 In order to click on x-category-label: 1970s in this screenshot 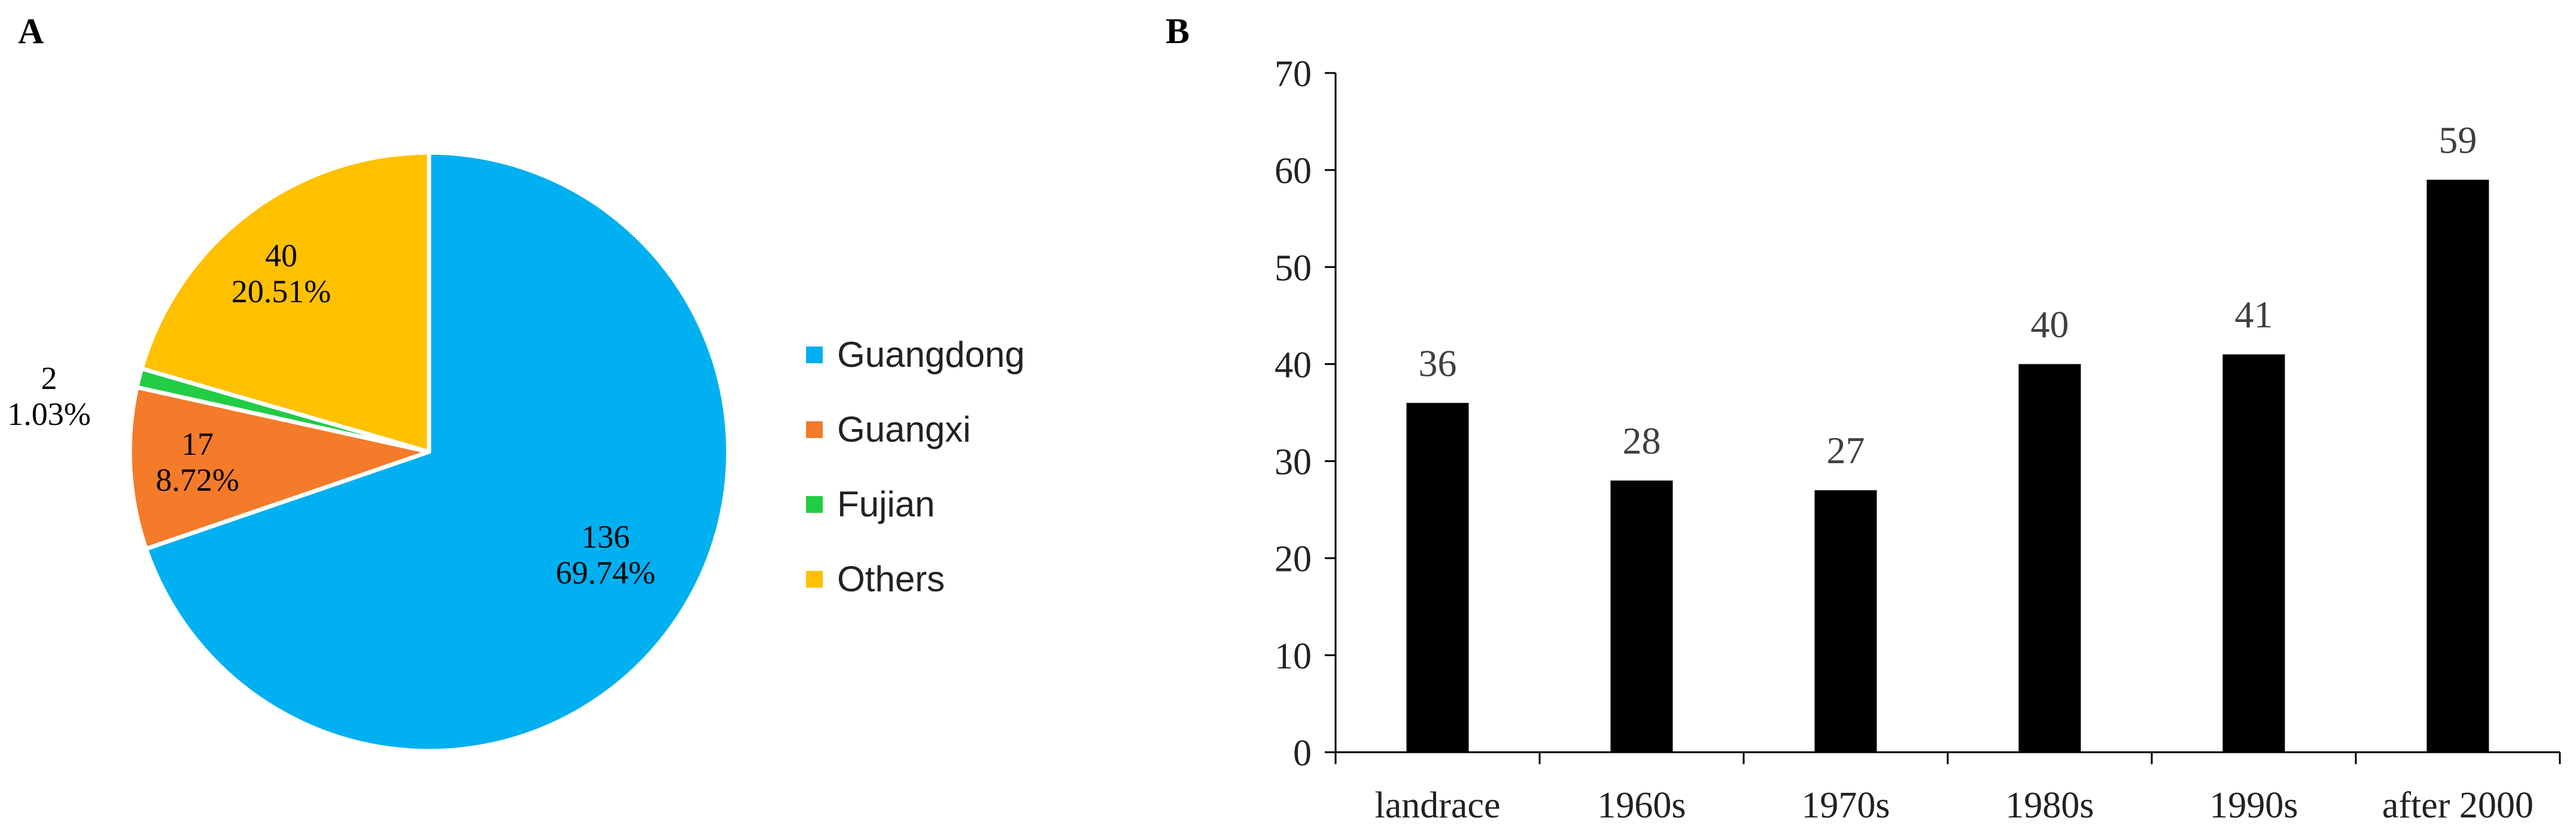, I will do `click(1845, 805)`.